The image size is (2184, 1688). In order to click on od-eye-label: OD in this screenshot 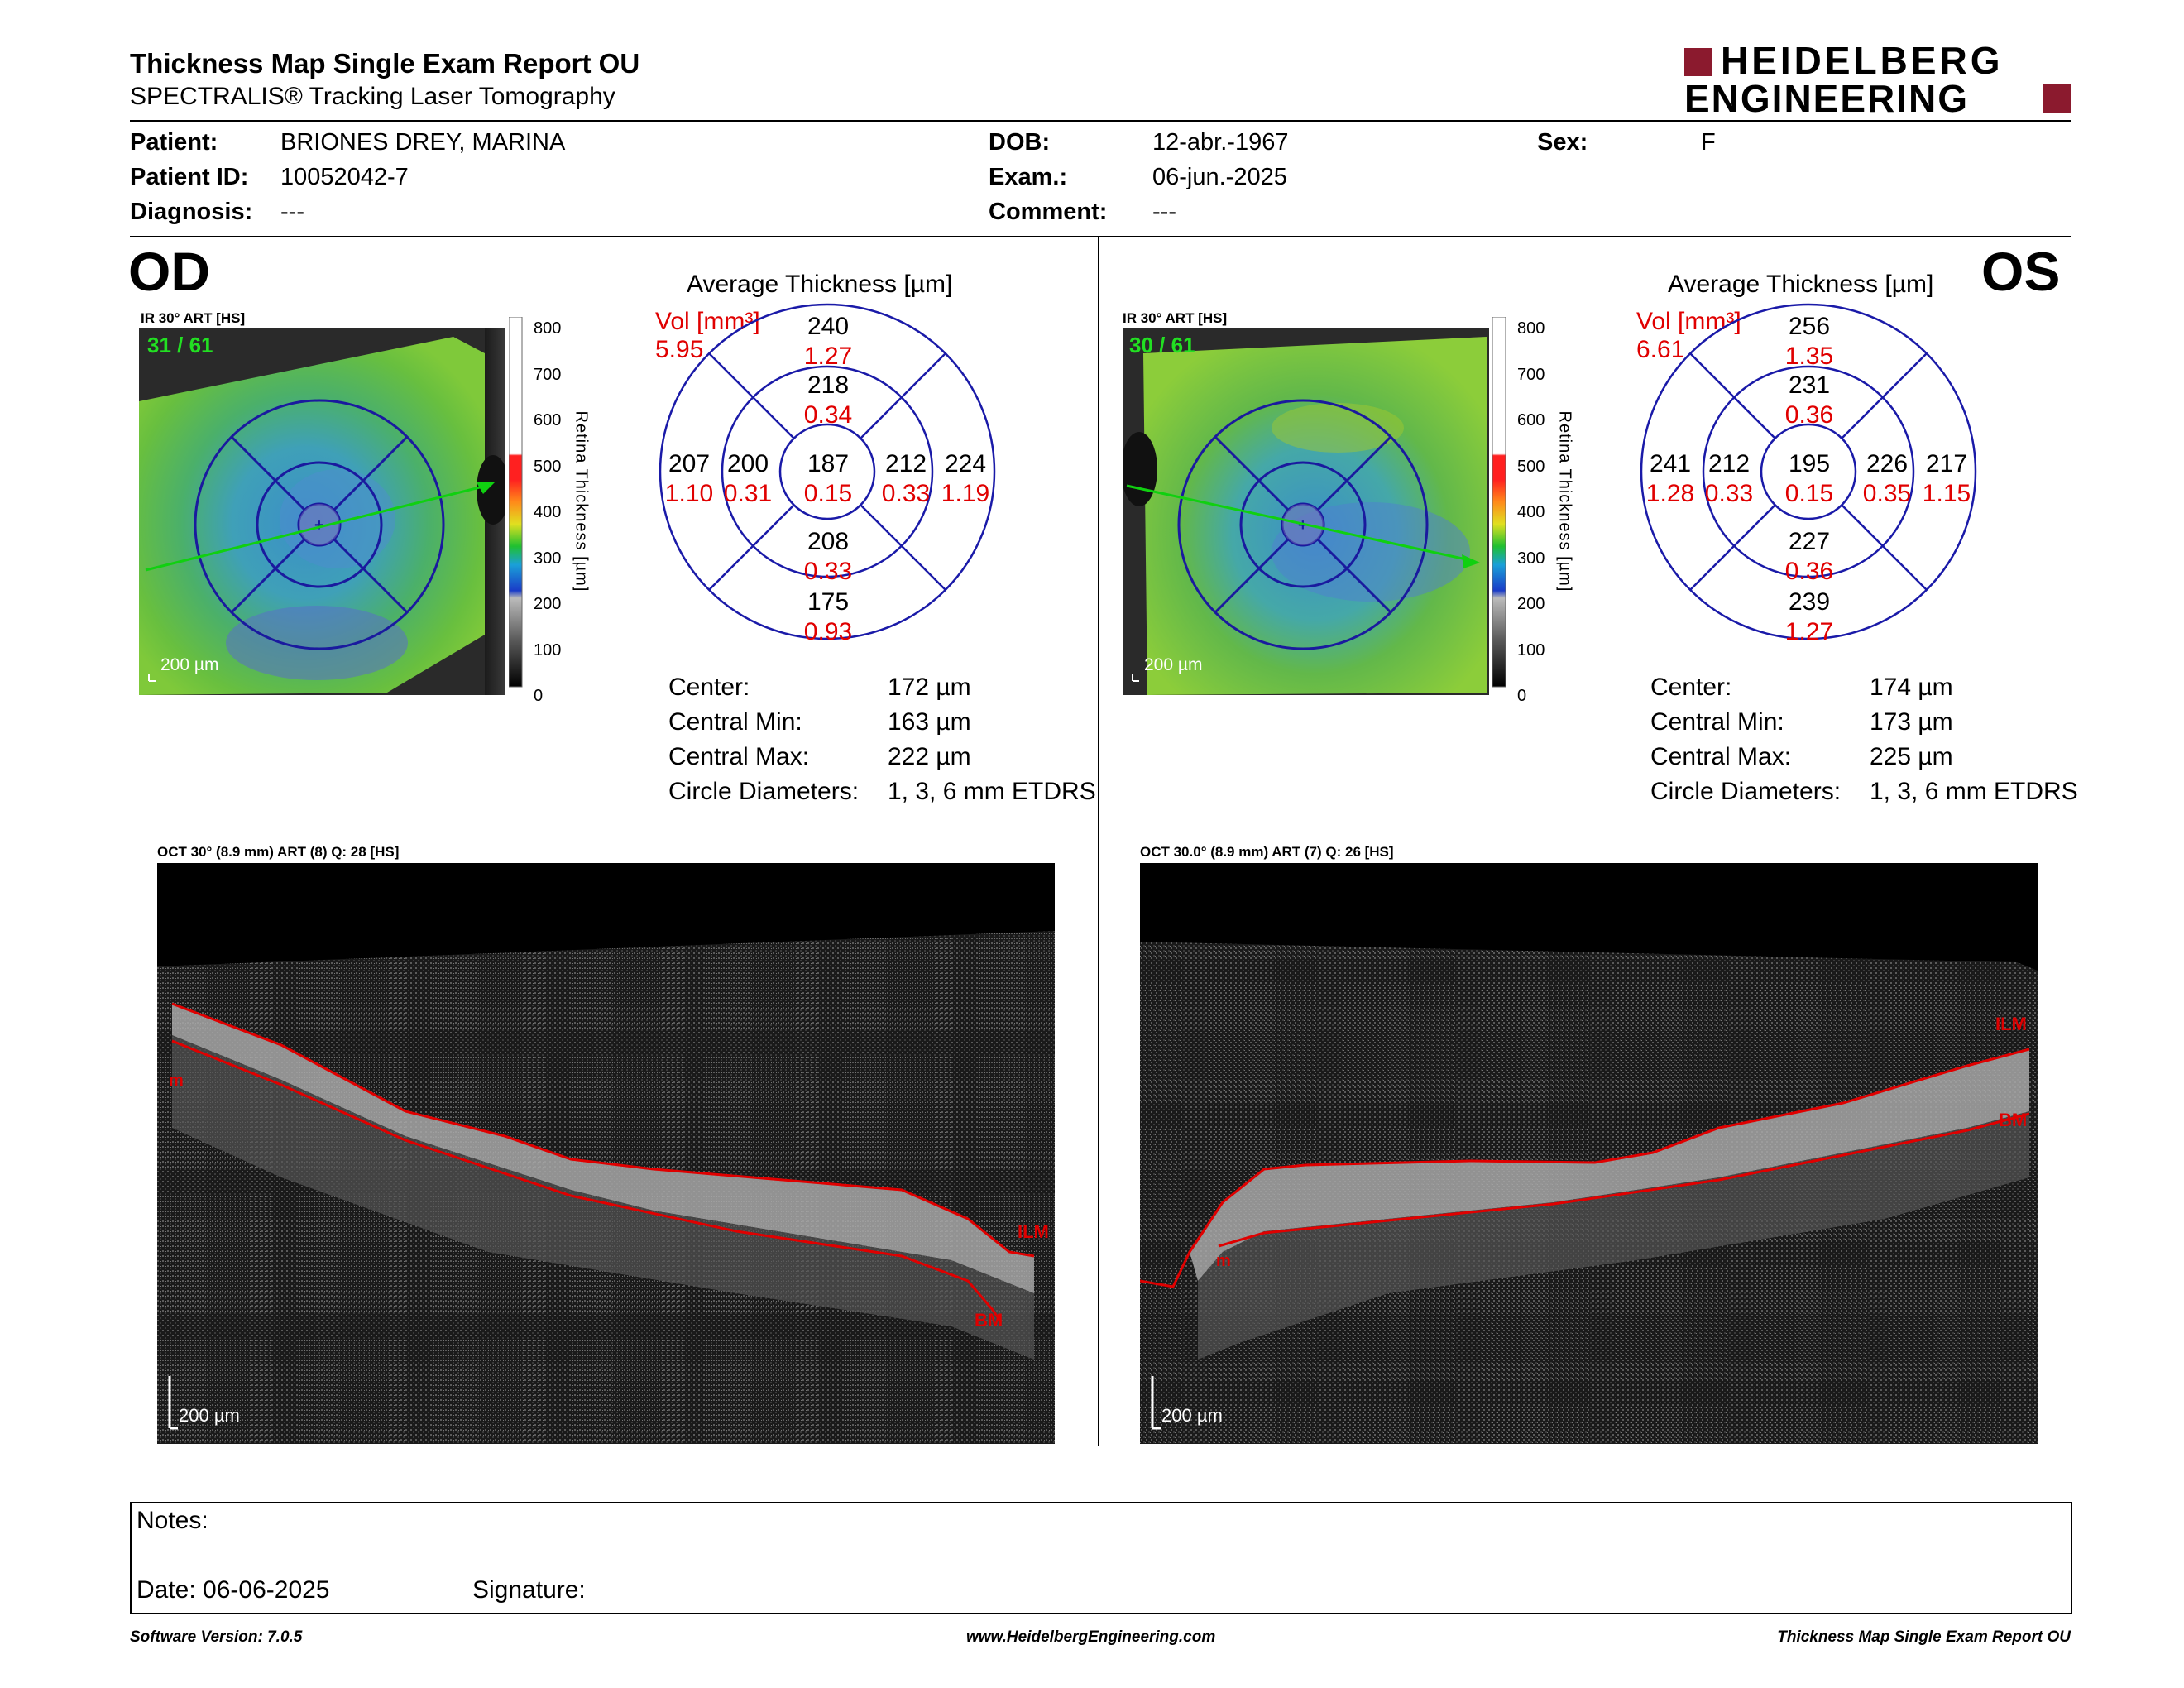, I will do `click(169, 271)`.